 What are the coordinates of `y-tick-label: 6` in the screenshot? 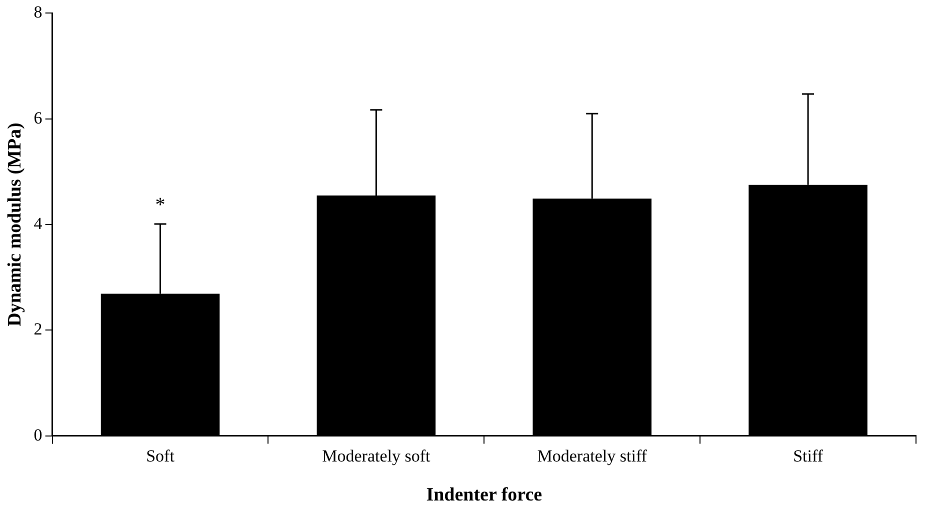 It's located at (38, 118).